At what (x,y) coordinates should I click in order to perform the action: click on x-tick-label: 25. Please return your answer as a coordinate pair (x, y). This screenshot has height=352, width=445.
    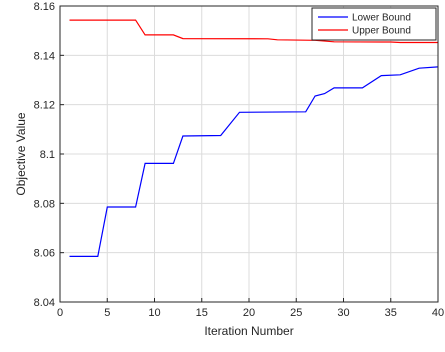
    Looking at the image, I should click on (296, 313).